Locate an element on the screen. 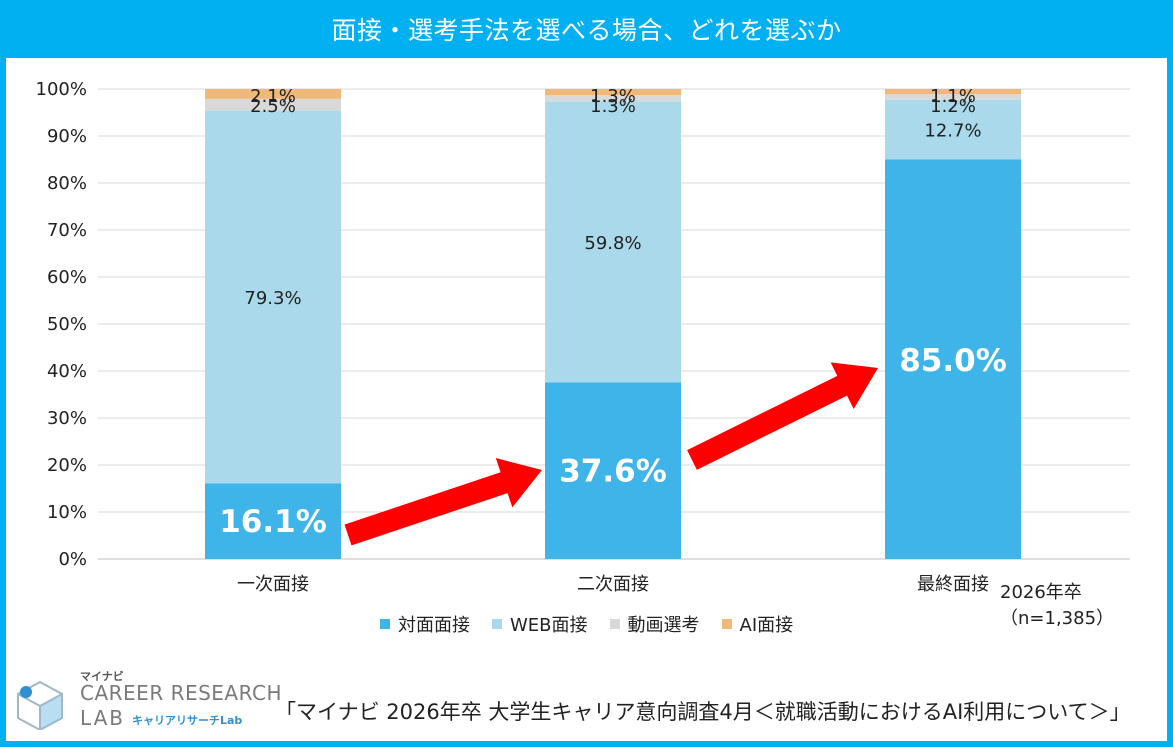 This screenshot has height=747, width=1173. data-label: 37.6% is located at coordinates (613, 472).